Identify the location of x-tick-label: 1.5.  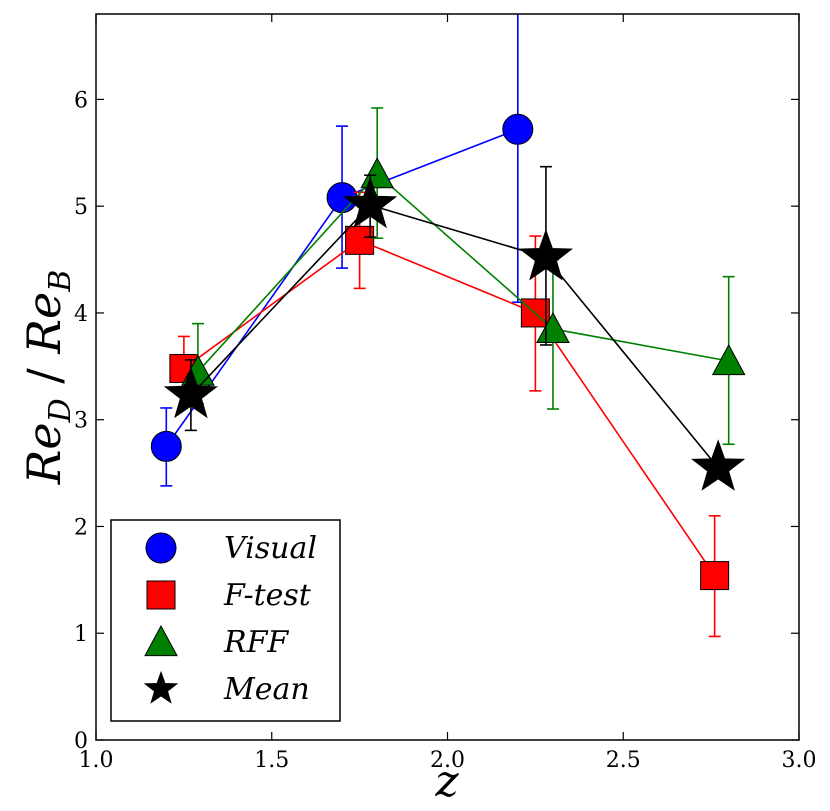
(271, 760).